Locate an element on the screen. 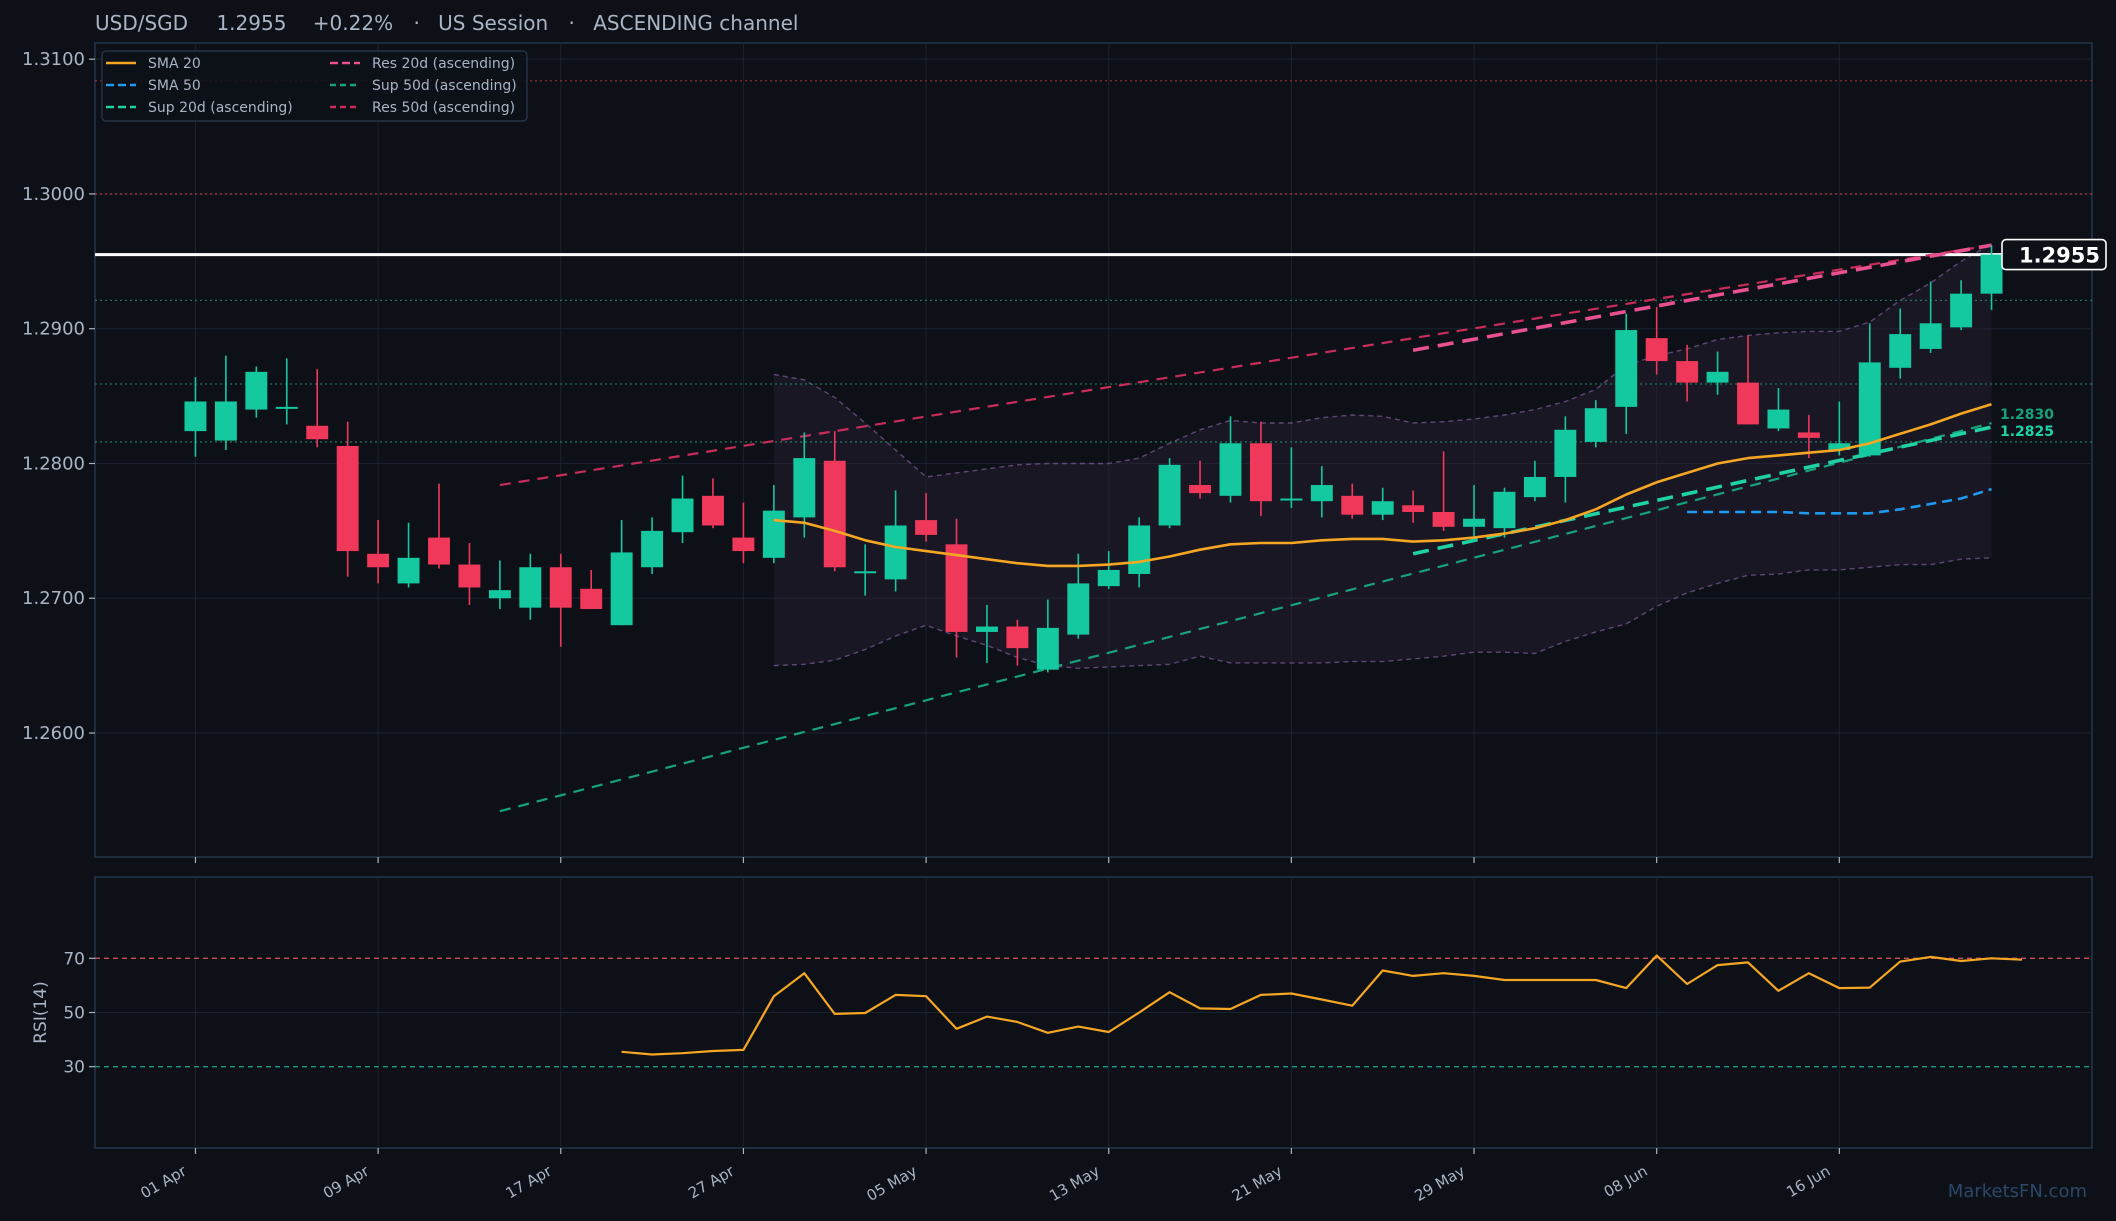 The width and height of the screenshot is (2116, 1221). edge-price-label: 1.2830 is located at coordinates (2027, 415).